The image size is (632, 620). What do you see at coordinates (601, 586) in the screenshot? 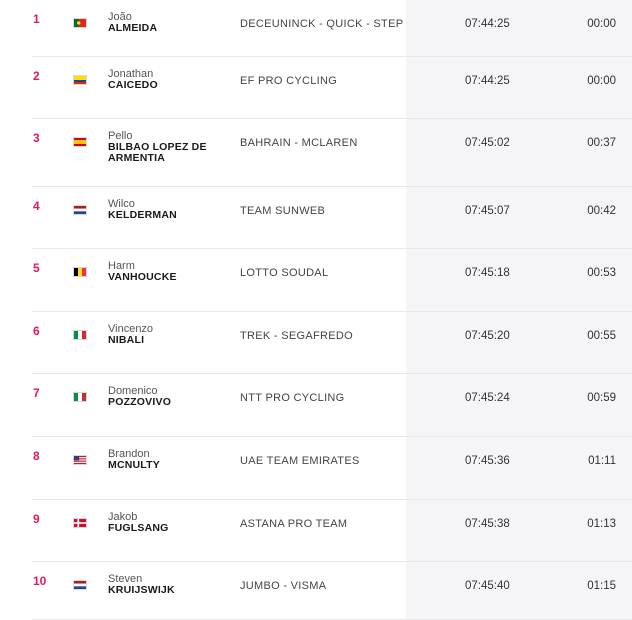
I see `rider-gap: 01:15` at bounding box center [601, 586].